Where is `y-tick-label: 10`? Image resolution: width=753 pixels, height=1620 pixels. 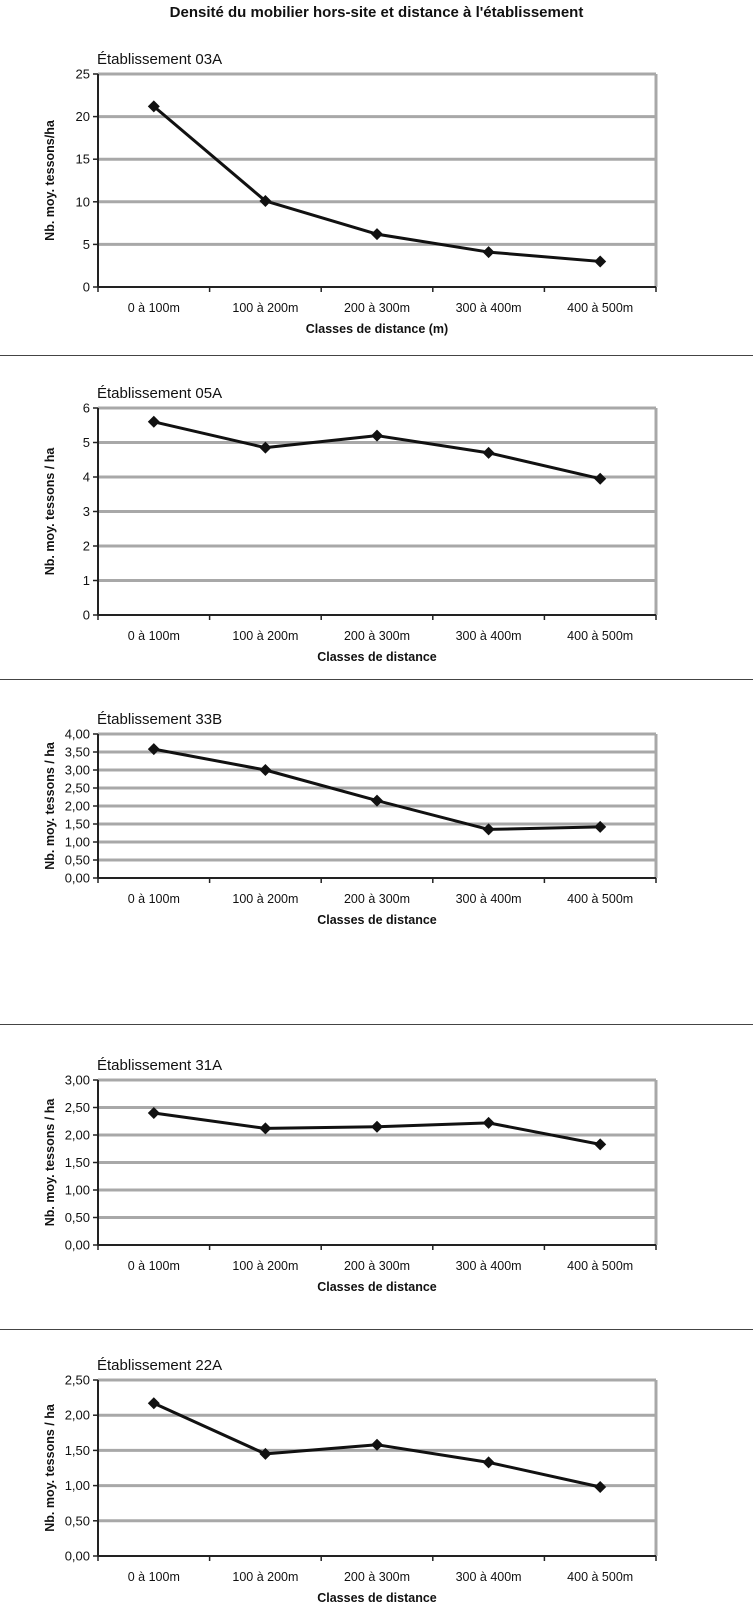 y-tick-label: 10 is located at coordinates (83, 201).